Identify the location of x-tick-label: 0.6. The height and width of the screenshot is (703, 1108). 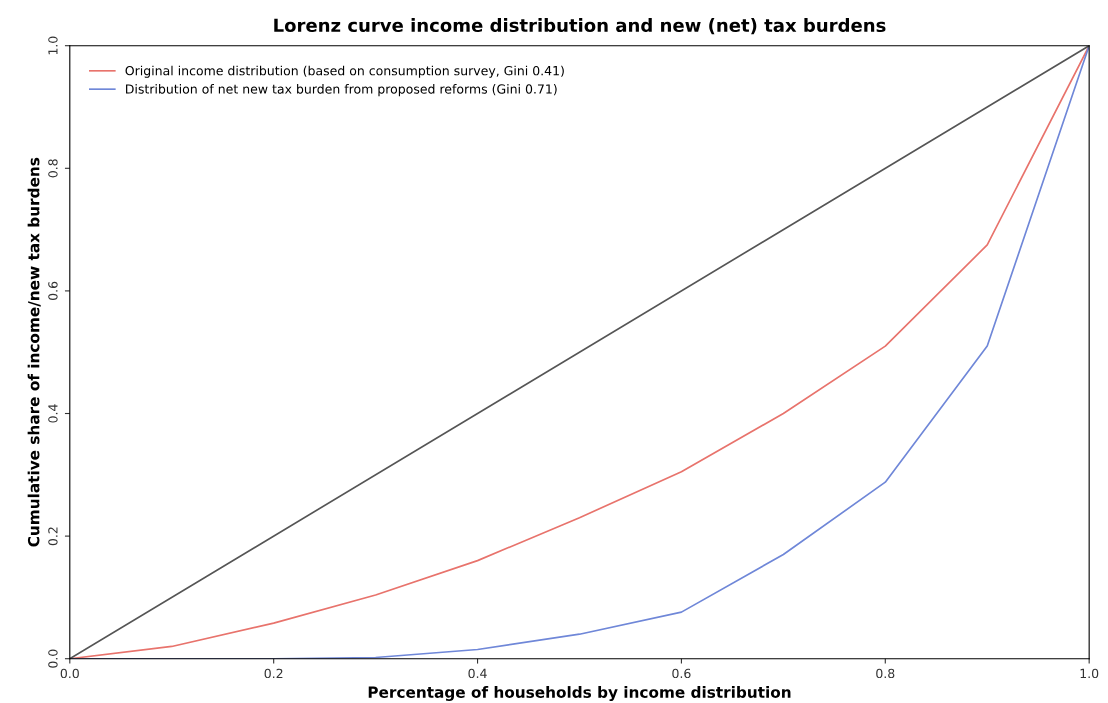
(681, 673).